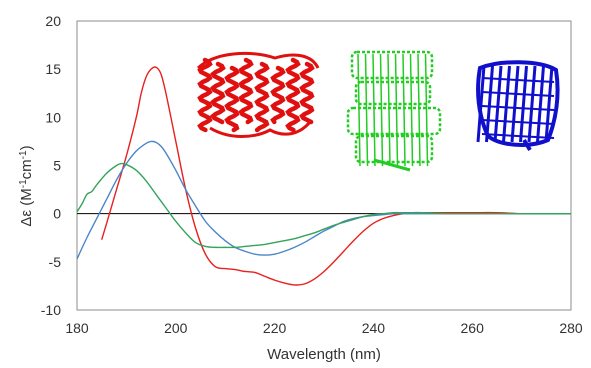 Image resolution: width=591 pixels, height=368 pixels. I want to click on y-tick-label: 0, so click(57, 214).